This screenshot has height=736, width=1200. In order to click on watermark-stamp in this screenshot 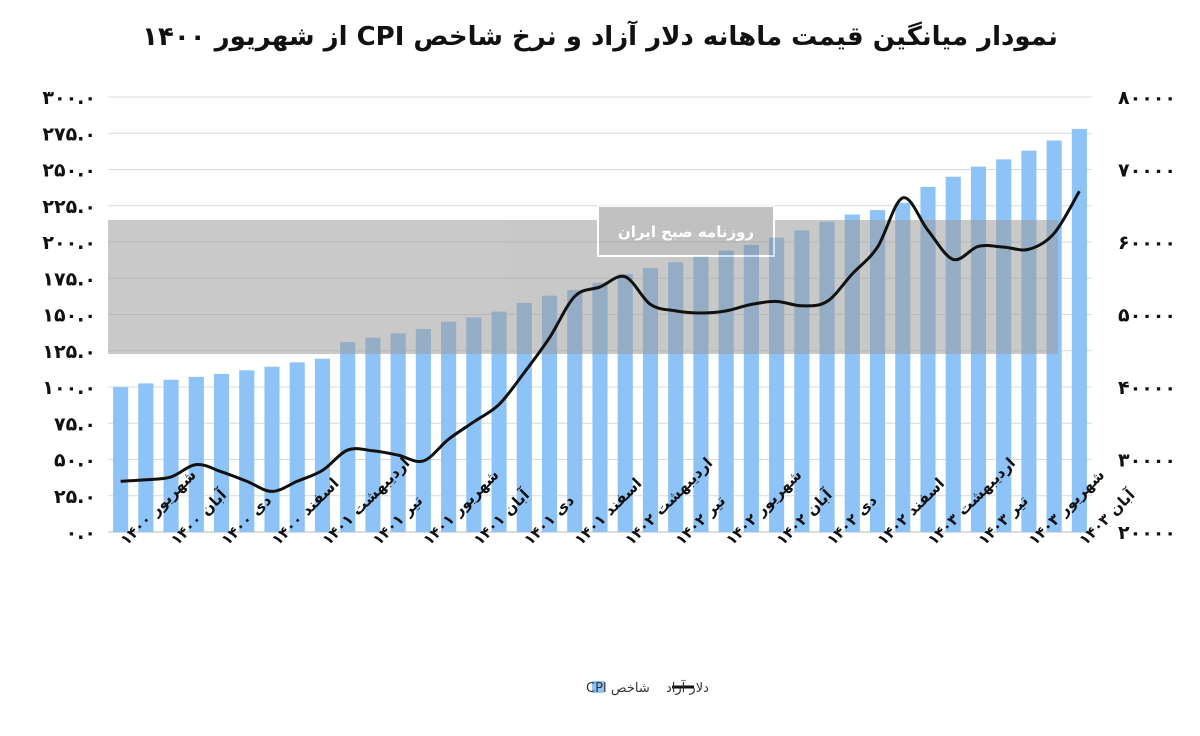, I will do `click(686, 231)`.